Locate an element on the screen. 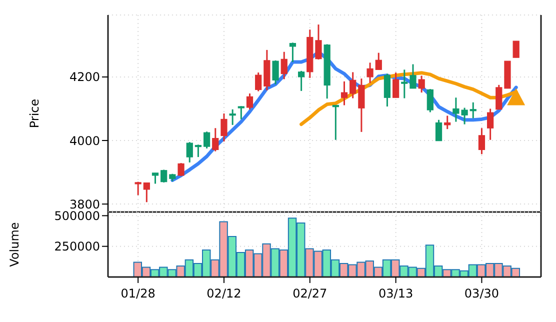 The height and width of the screenshot is (322, 556). y-tick-label: 4000 is located at coordinates (84, 141).